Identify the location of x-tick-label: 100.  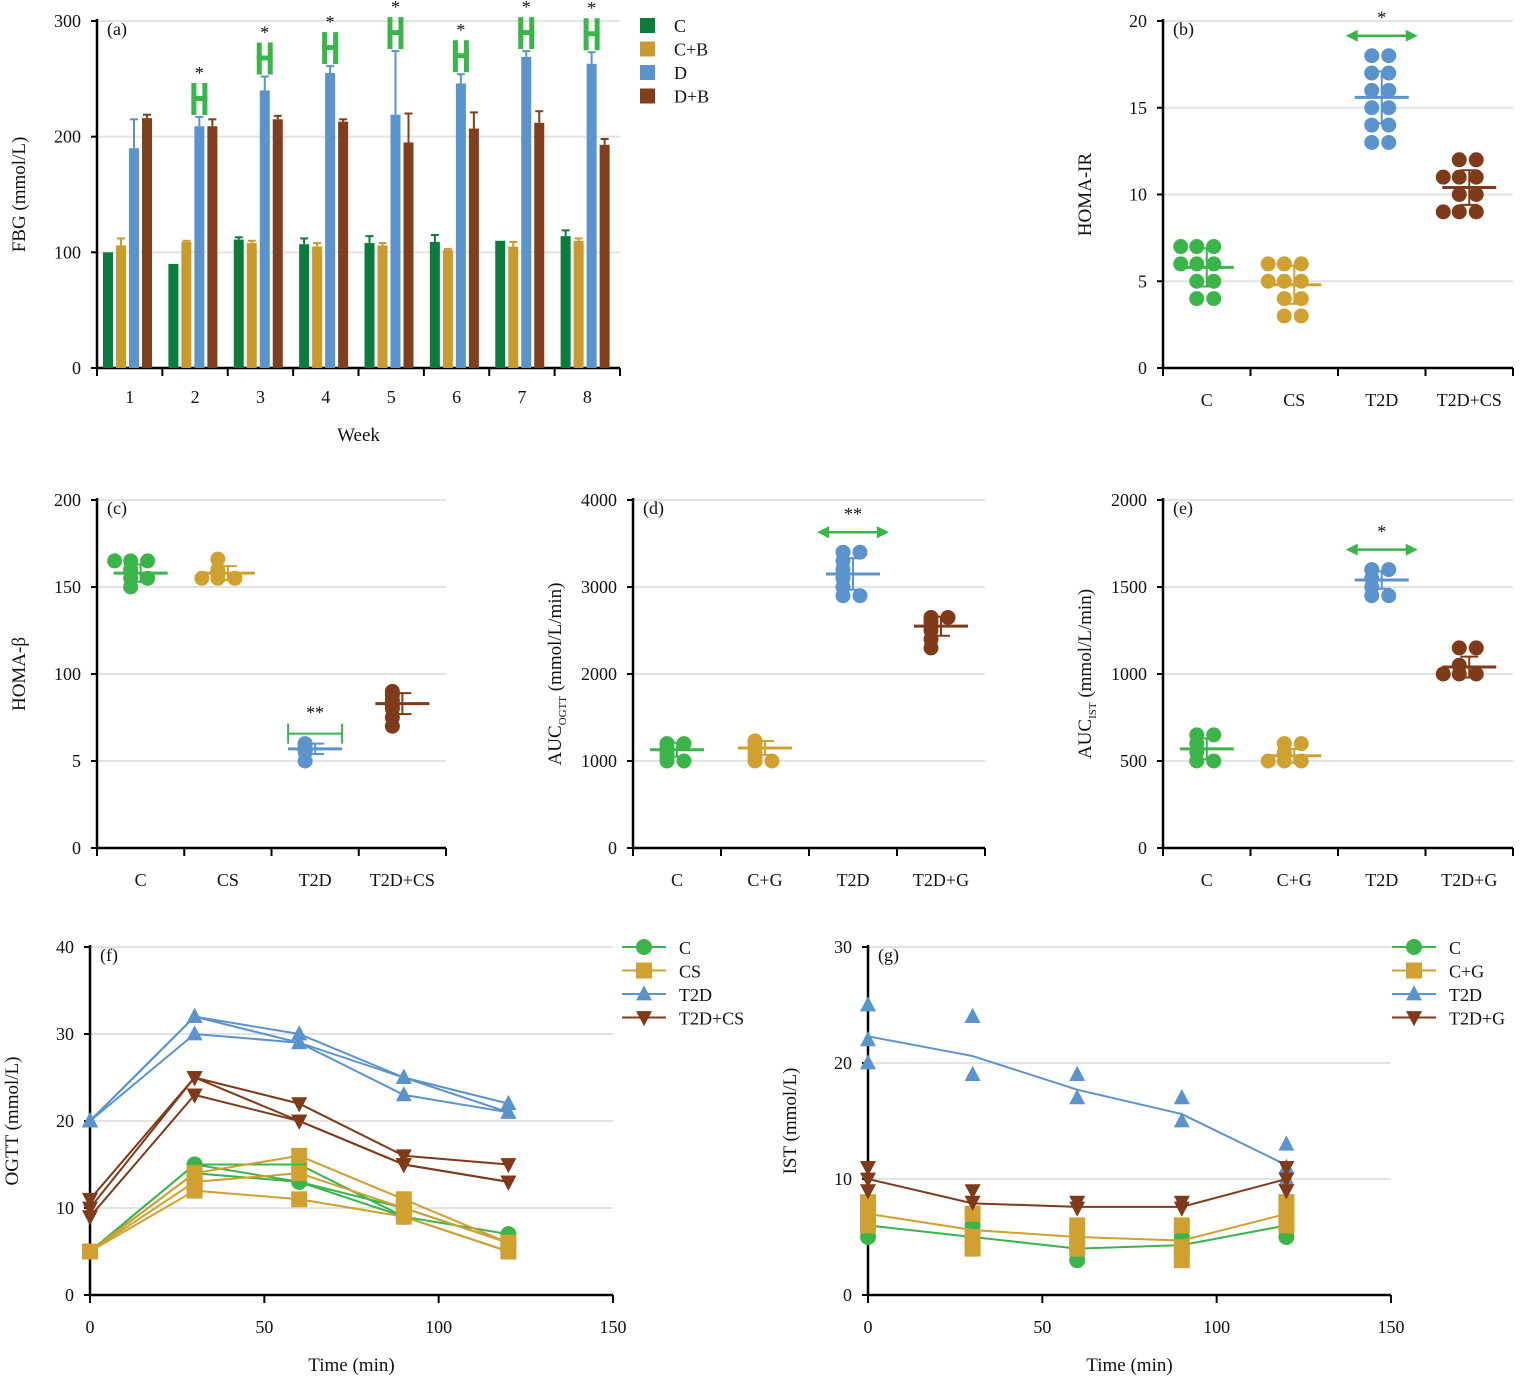
(1216, 1327).